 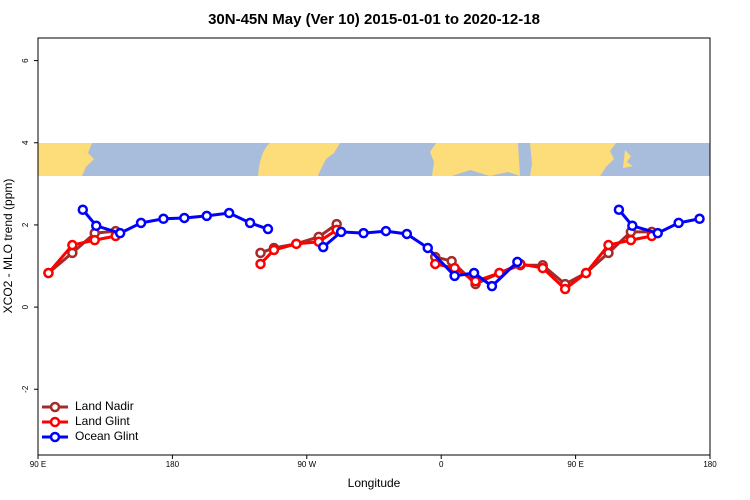 I want to click on y-axis-label: XCO2 - MLO trend (ppm), so click(x=8, y=246).